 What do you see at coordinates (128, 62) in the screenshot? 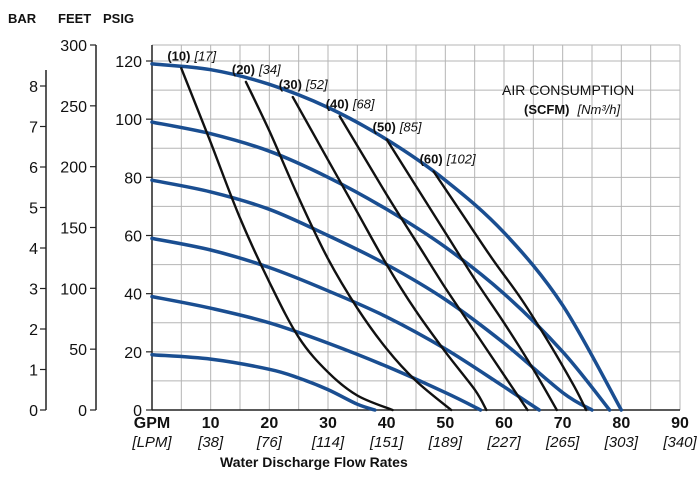
I see `psig-tick-label: 120` at bounding box center [128, 62].